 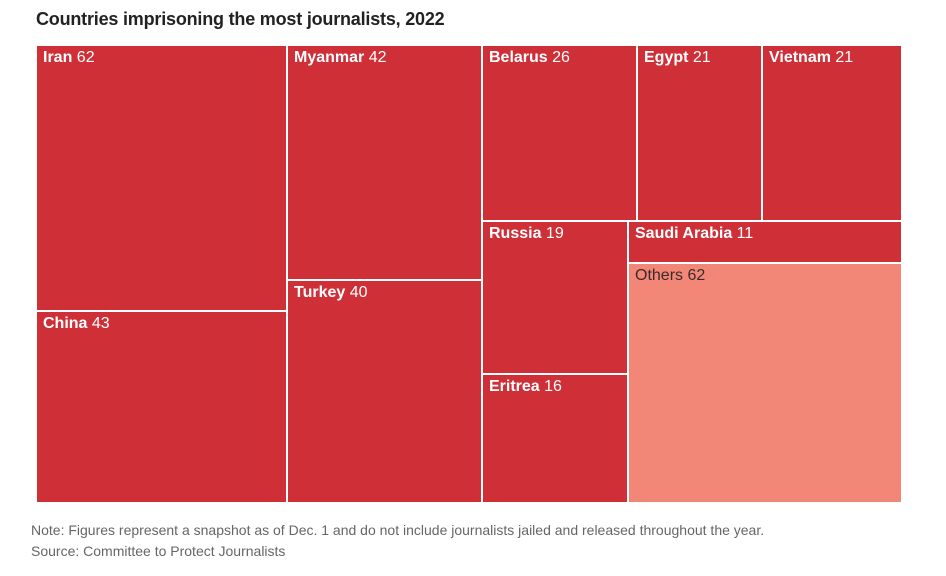 What do you see at coordinates (832, 133) in the screenshot?
I see `treemap-cell-vietnam: Vietnam 21` at bounding box center [832, 133].